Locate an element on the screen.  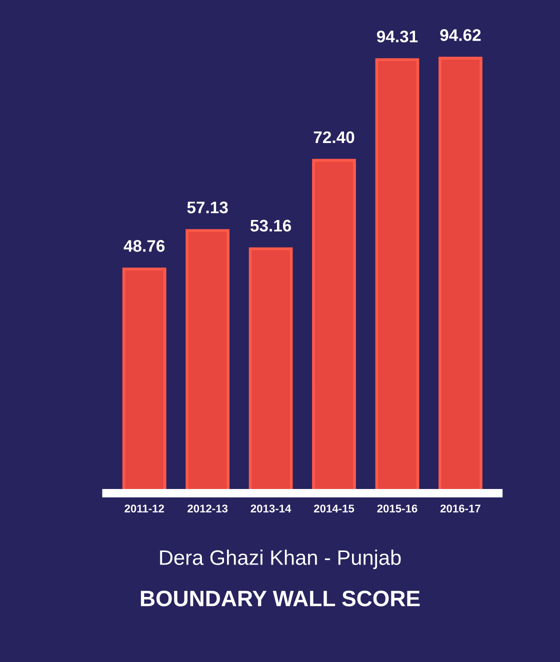
x-tick-label: 2016-17 is located at coordinates (460, 508).